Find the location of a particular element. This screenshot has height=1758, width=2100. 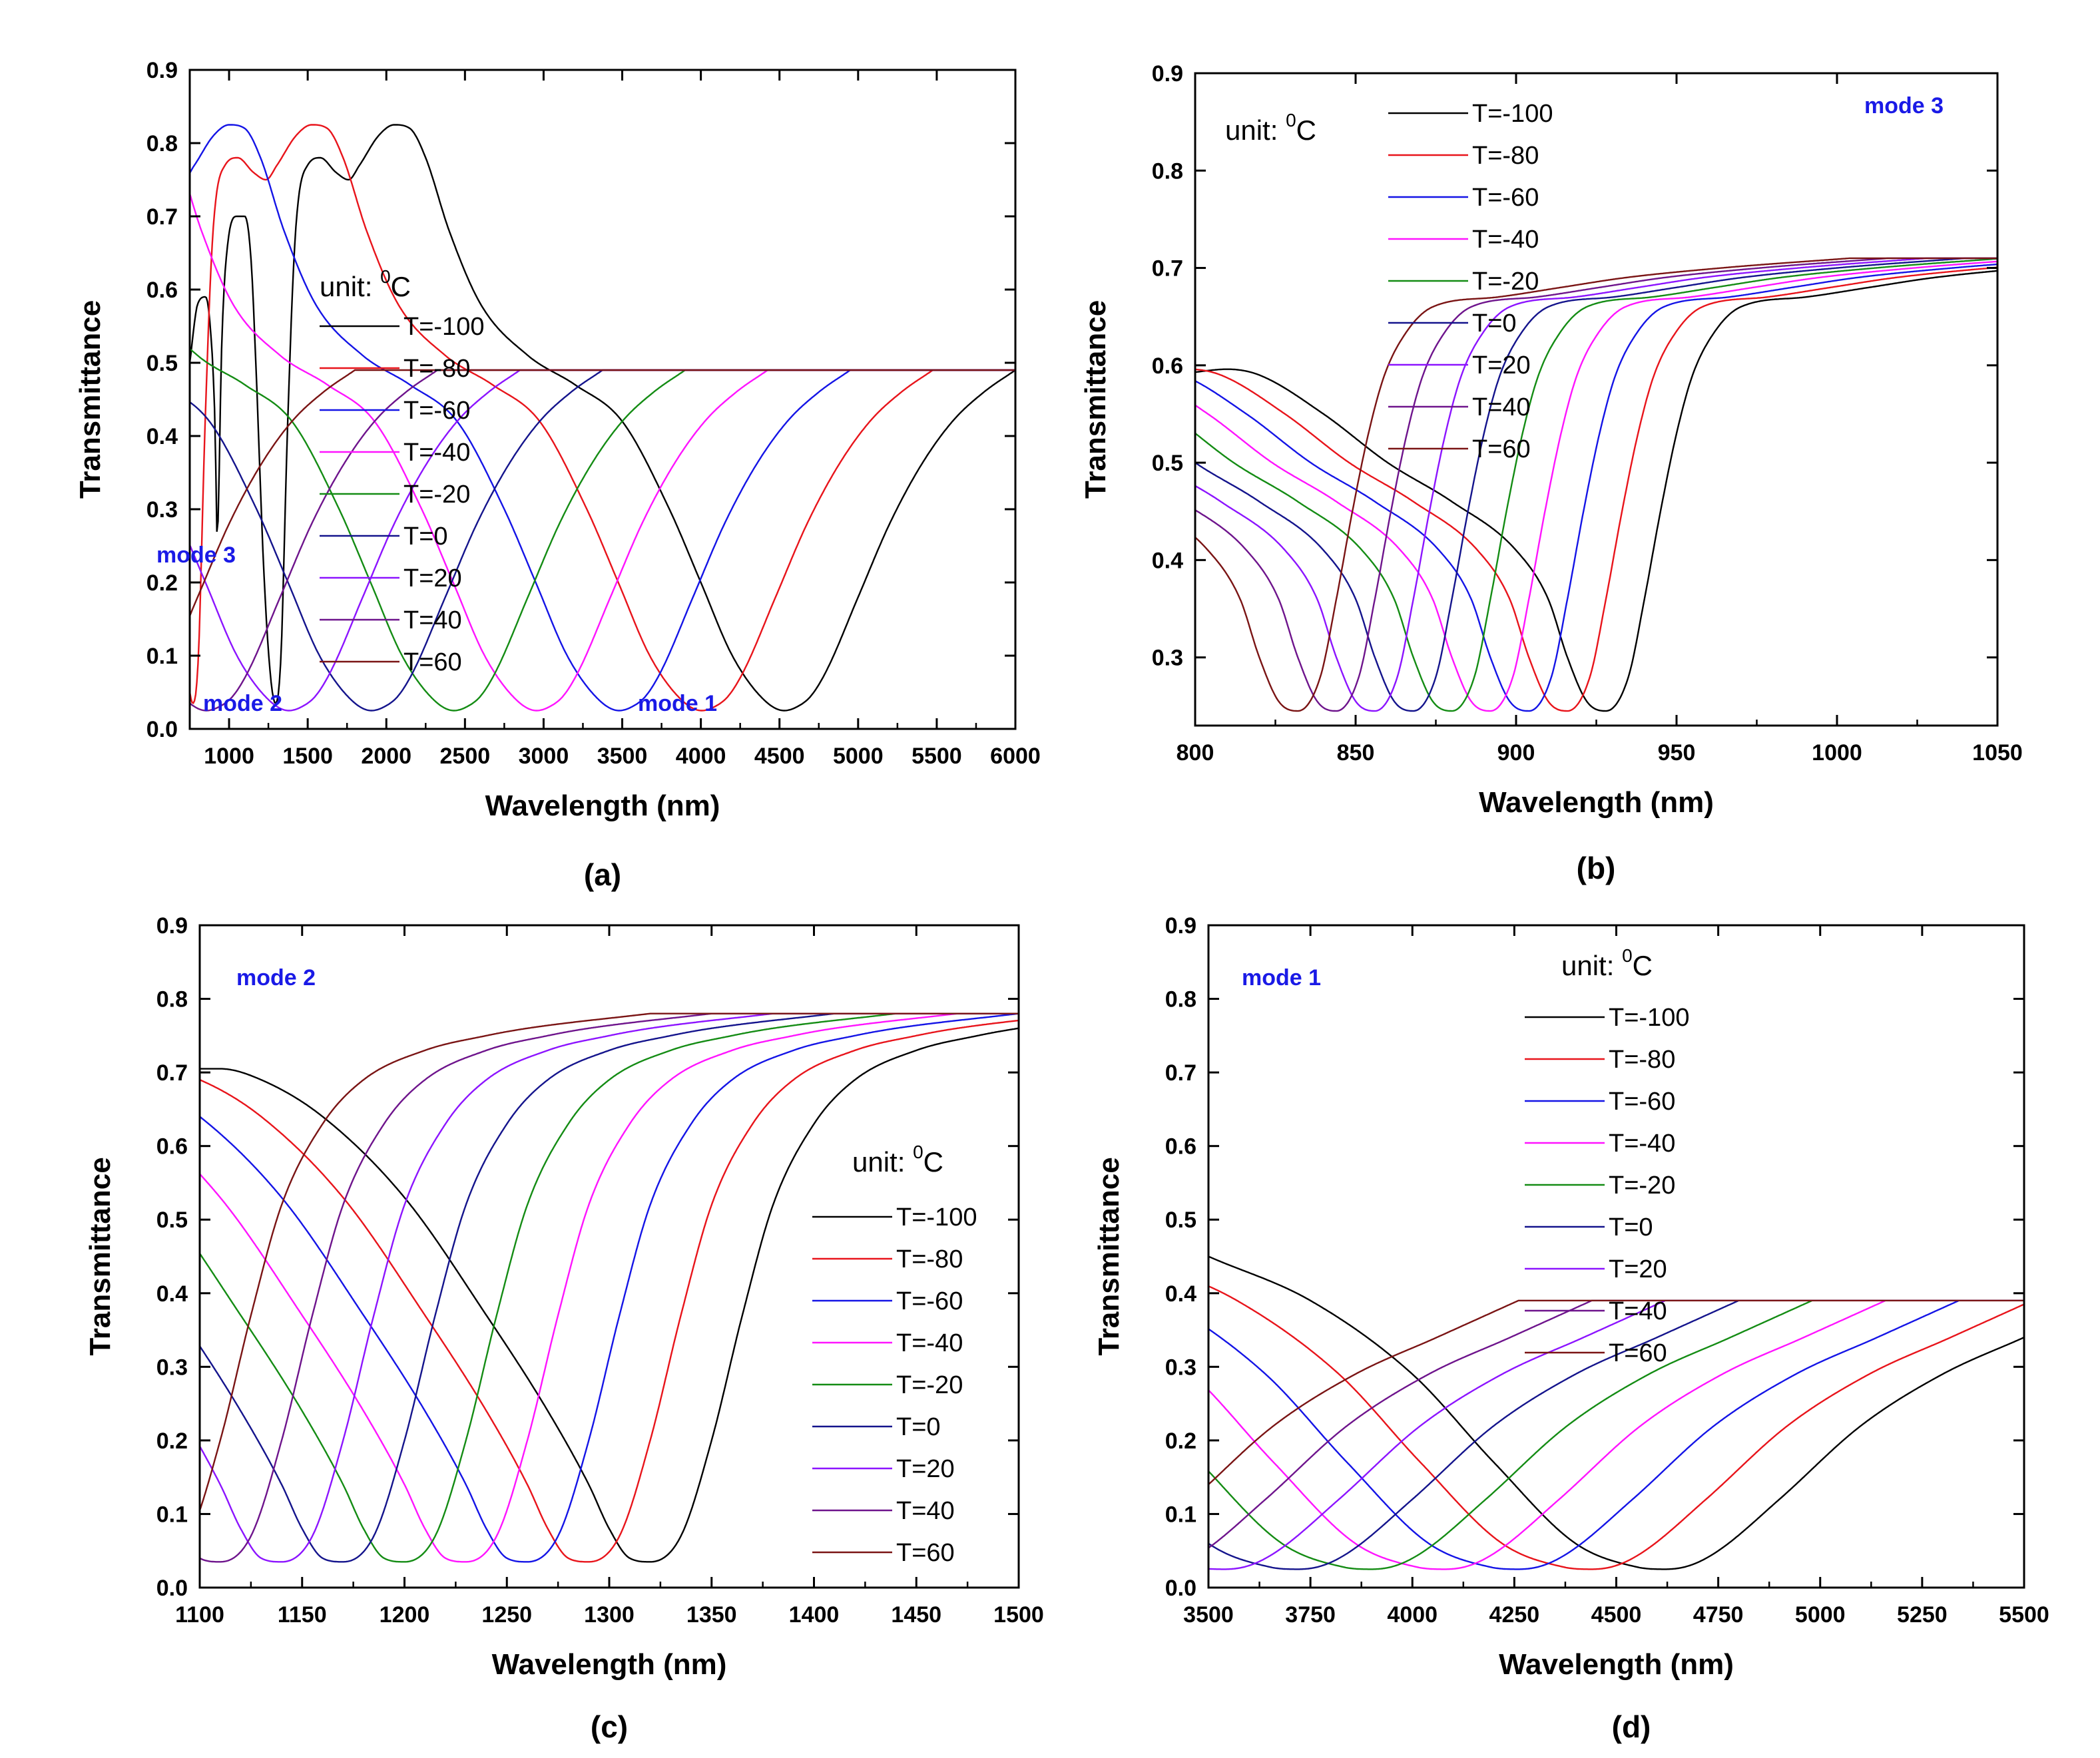

x-tick-label: 4500 is located at coordinates (779, 756).